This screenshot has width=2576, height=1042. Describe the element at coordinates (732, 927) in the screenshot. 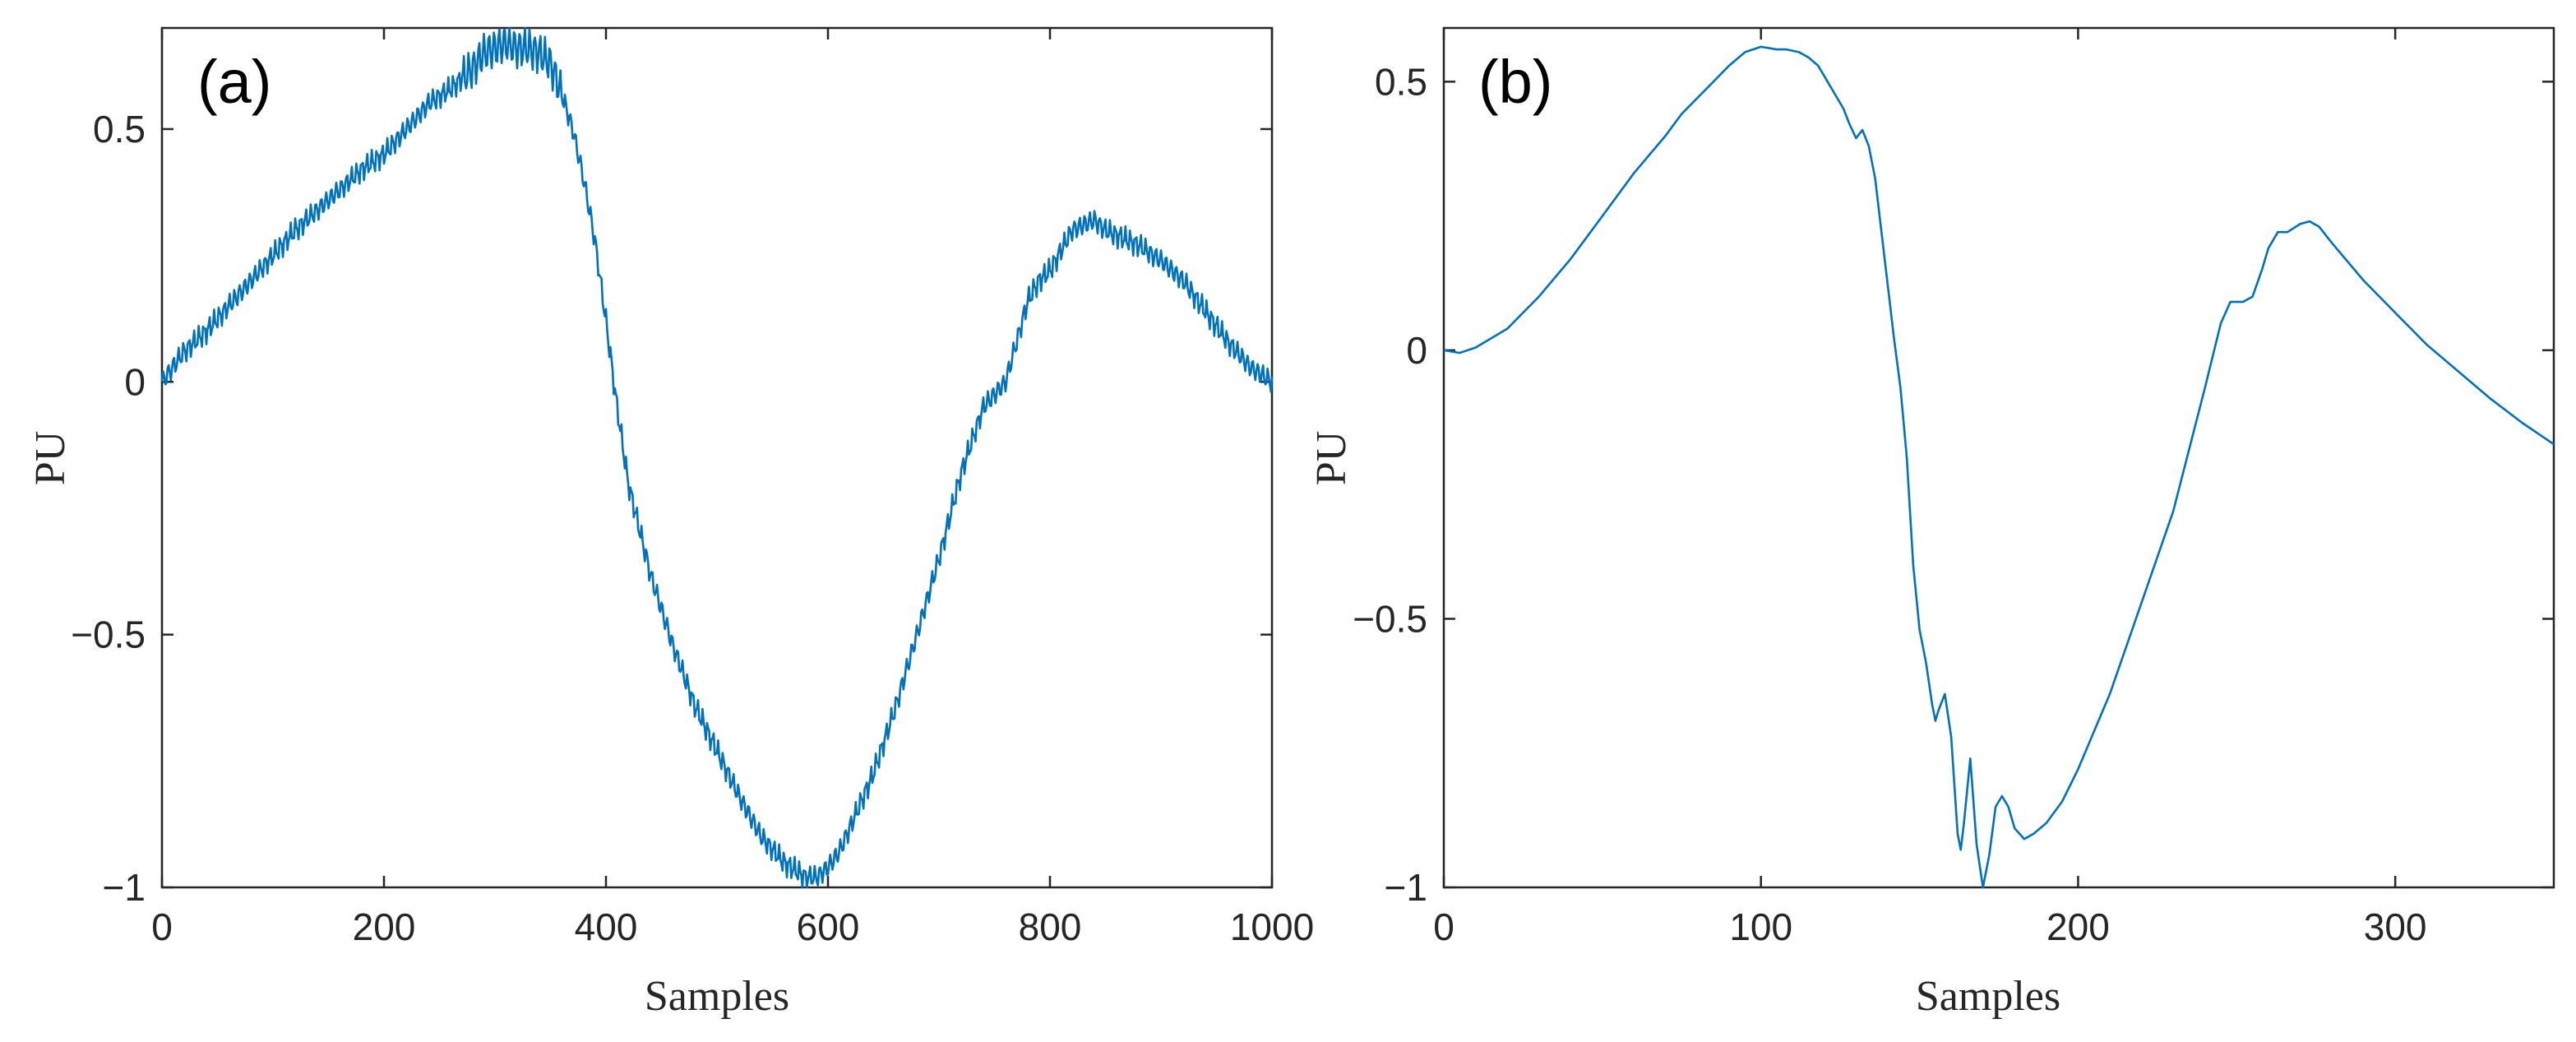

I see `x-tick-labels-a: 0 200 400 600 800 1000` at that location.